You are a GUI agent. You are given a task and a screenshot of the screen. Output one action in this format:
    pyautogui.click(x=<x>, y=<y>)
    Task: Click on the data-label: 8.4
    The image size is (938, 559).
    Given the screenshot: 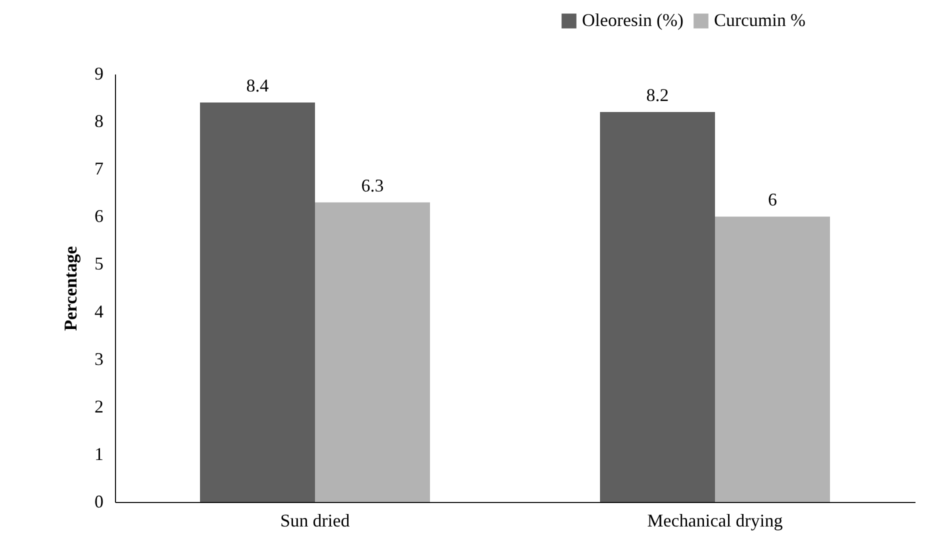 What is the action you would take?
    pyautogui.click(x=257, y=86)
    